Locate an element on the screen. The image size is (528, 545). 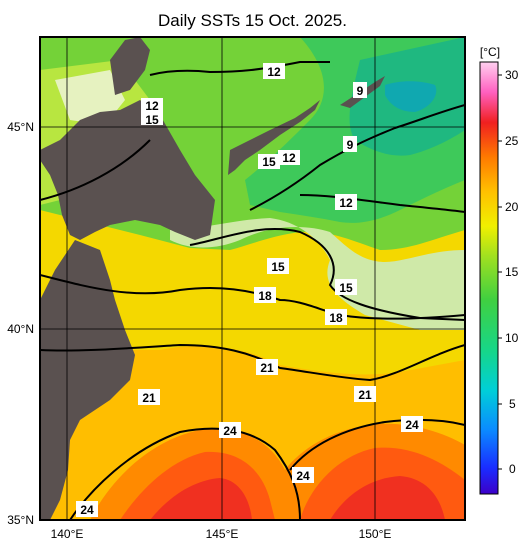
colorbar: [°C] 30 25 20 15 10 5 0 is located at coordinates (499, 270).